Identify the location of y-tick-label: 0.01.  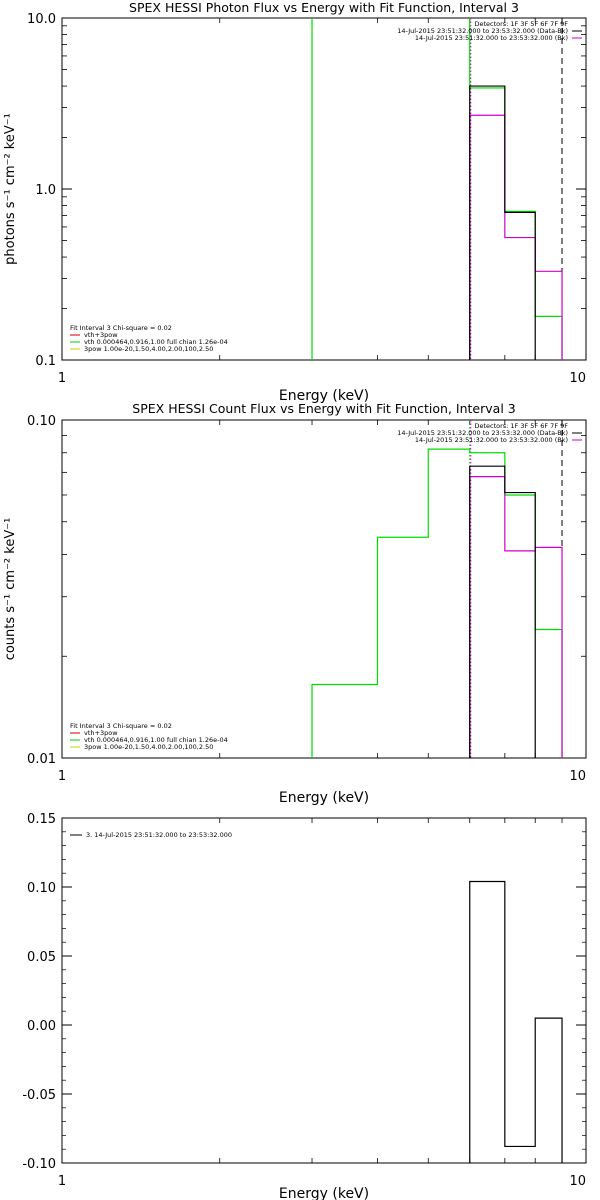
(41, 759).